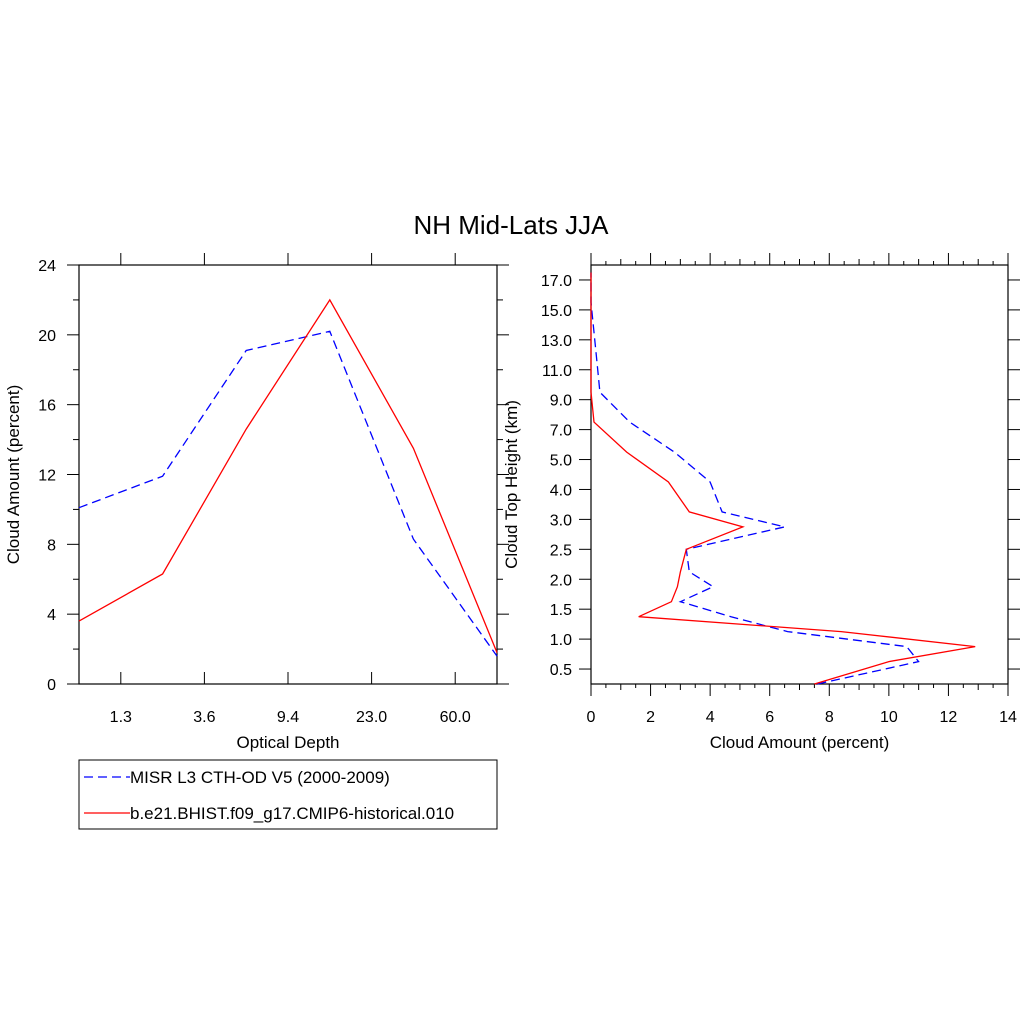 This screenshot has width=1024, height=1024. What do you see at coordinates (13, 475) in the screenshot?
I see `left-y-axis-title: Cloud Amount (percent)` at bounding box center [13, 475].